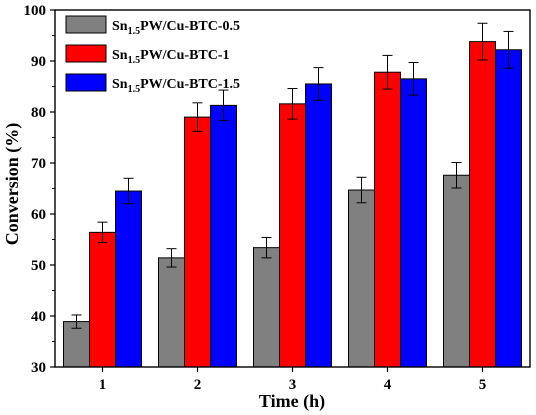 The width and height of the screenshot is (536, 415). What do you see at coordinates (292, 401) in the screenshot?
I see `x-axis-title: Time (h)` at bounding box center [292, 401].